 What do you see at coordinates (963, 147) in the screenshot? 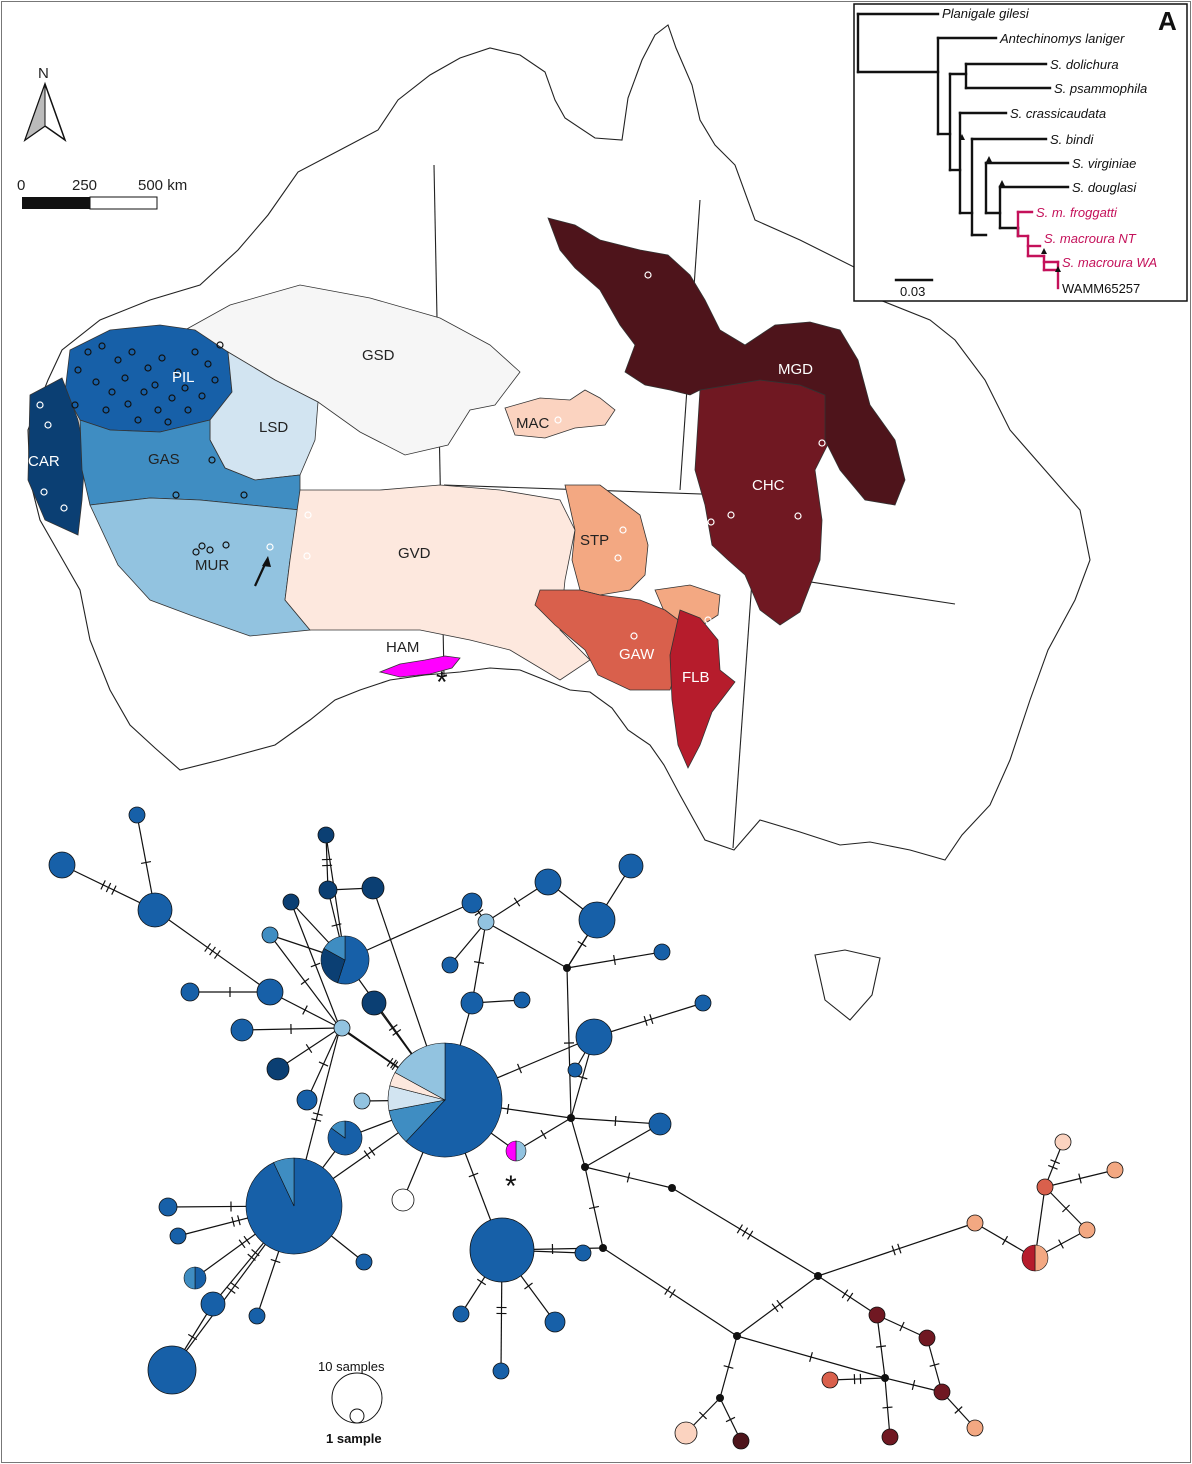
I see `tree-branches-black` at bounding box center [963, 147].